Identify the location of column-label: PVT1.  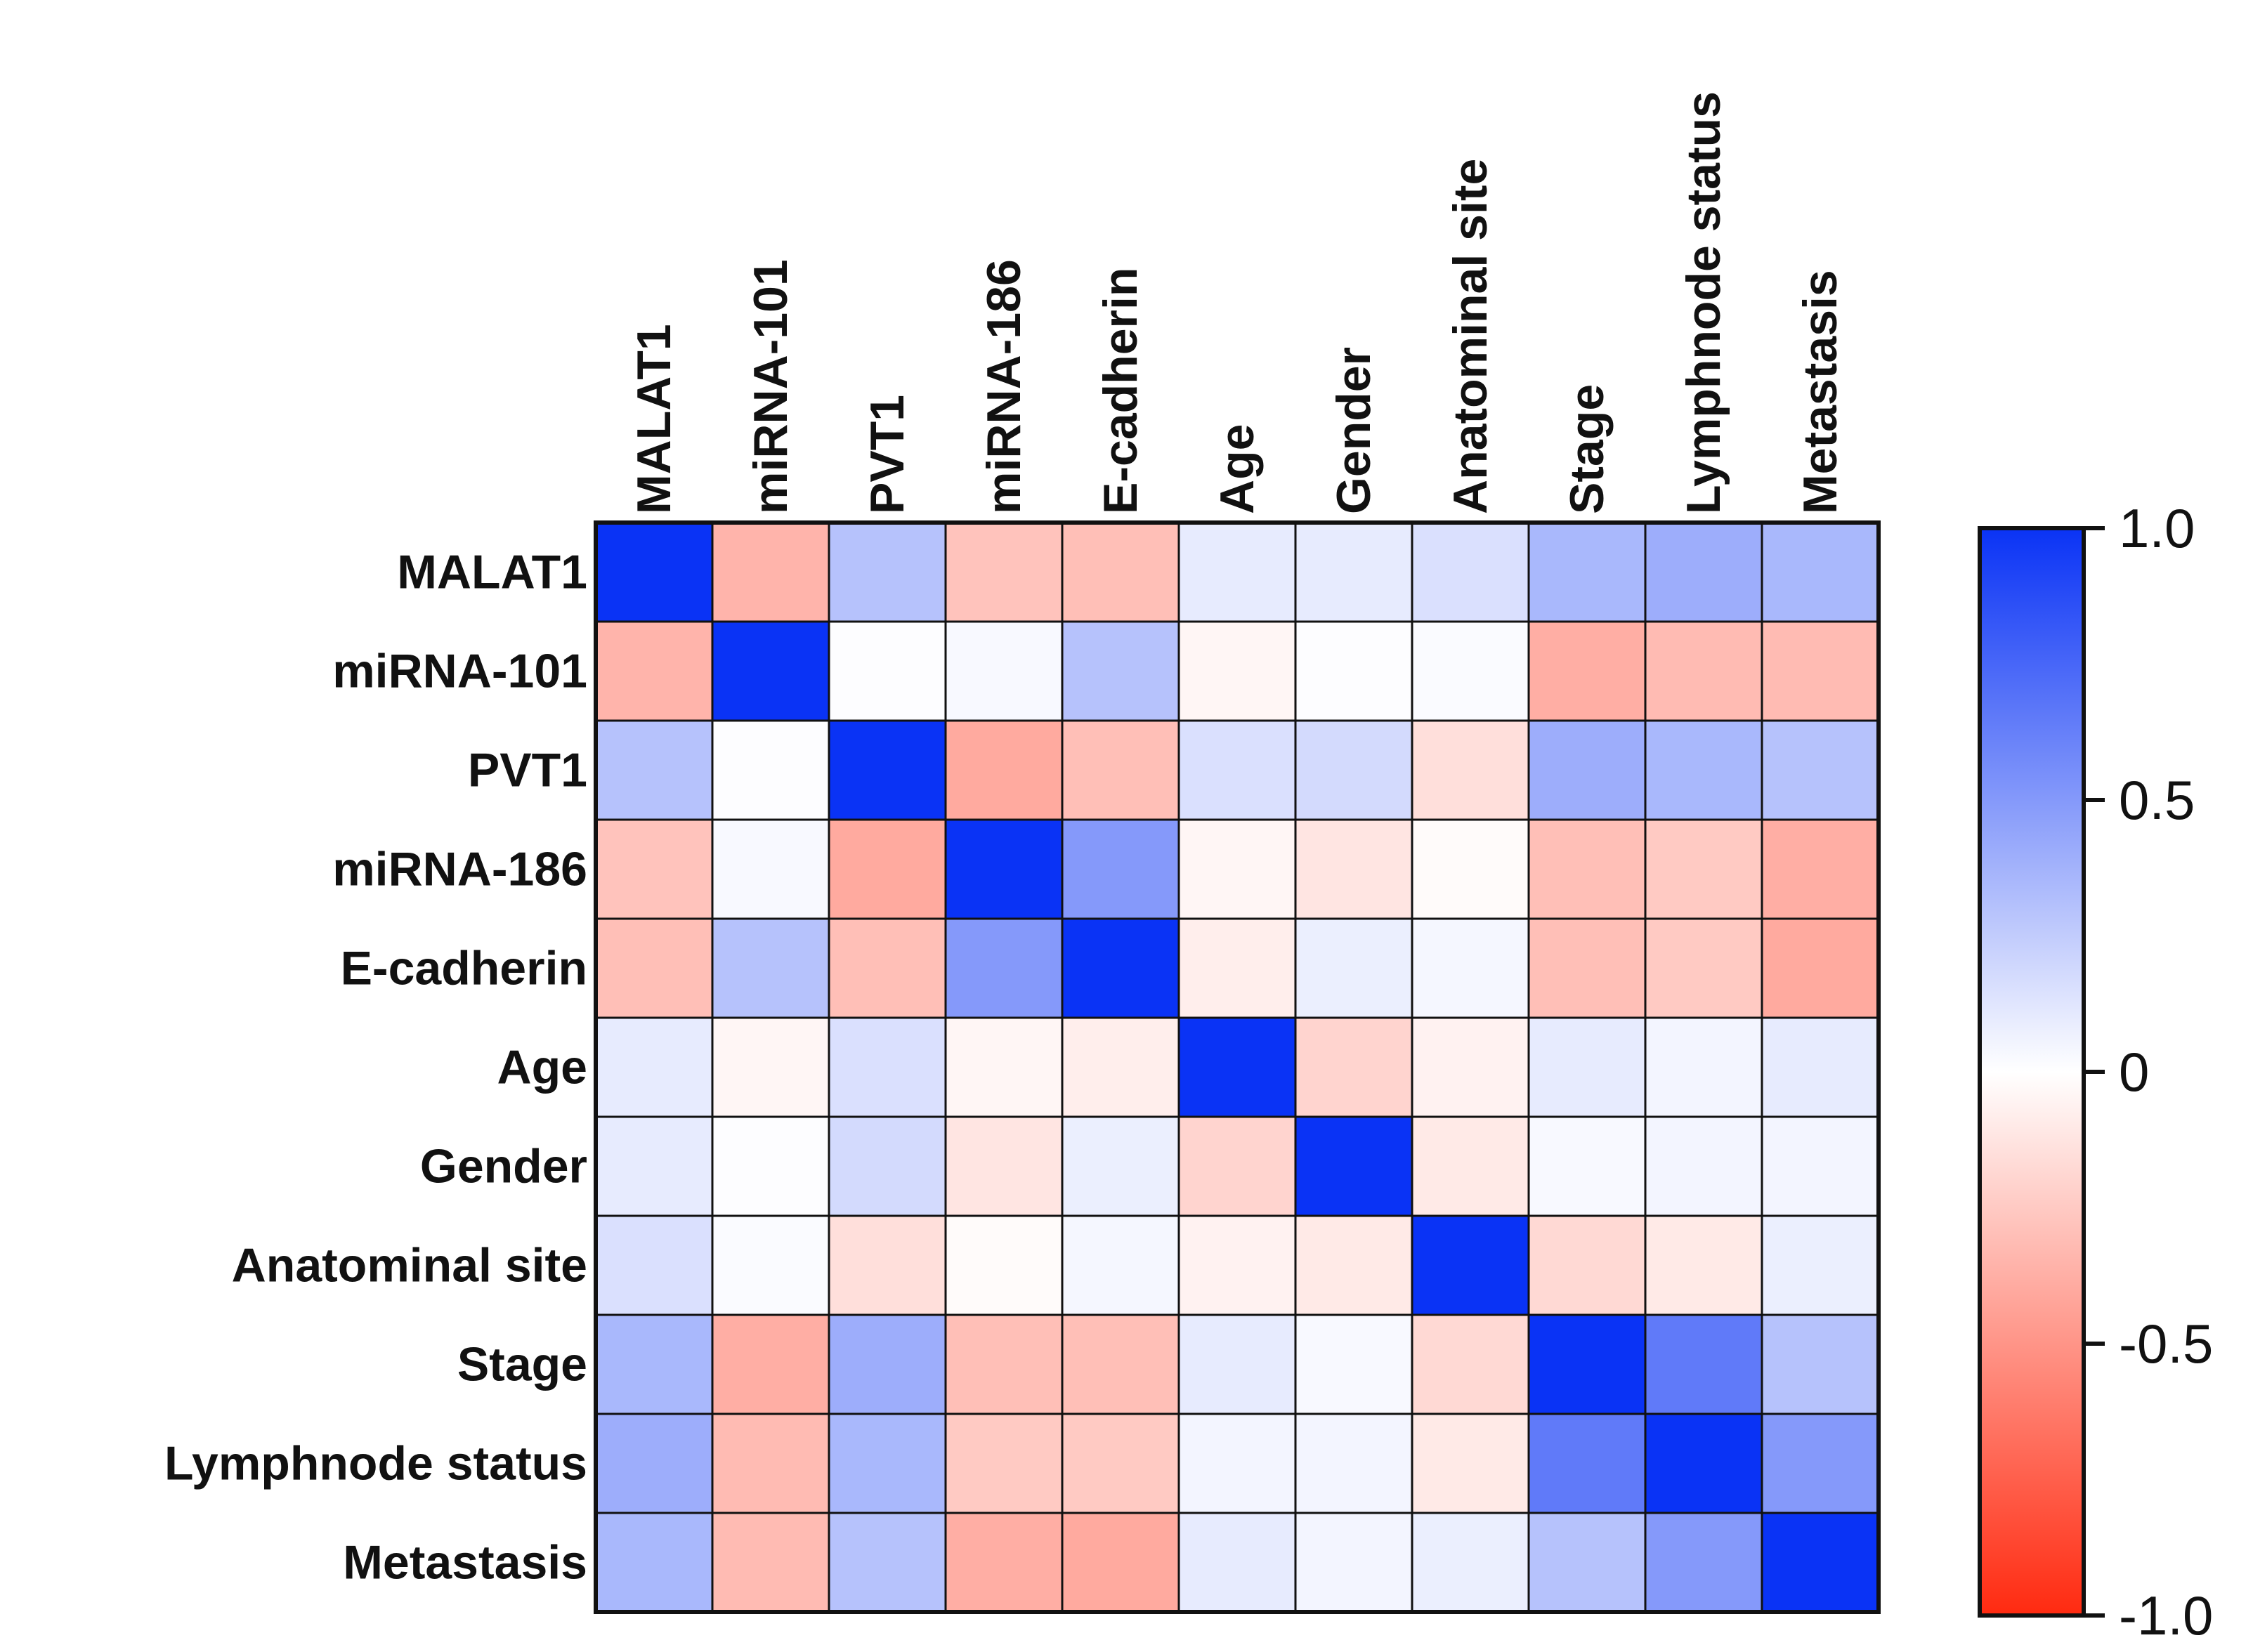
(888, 454).